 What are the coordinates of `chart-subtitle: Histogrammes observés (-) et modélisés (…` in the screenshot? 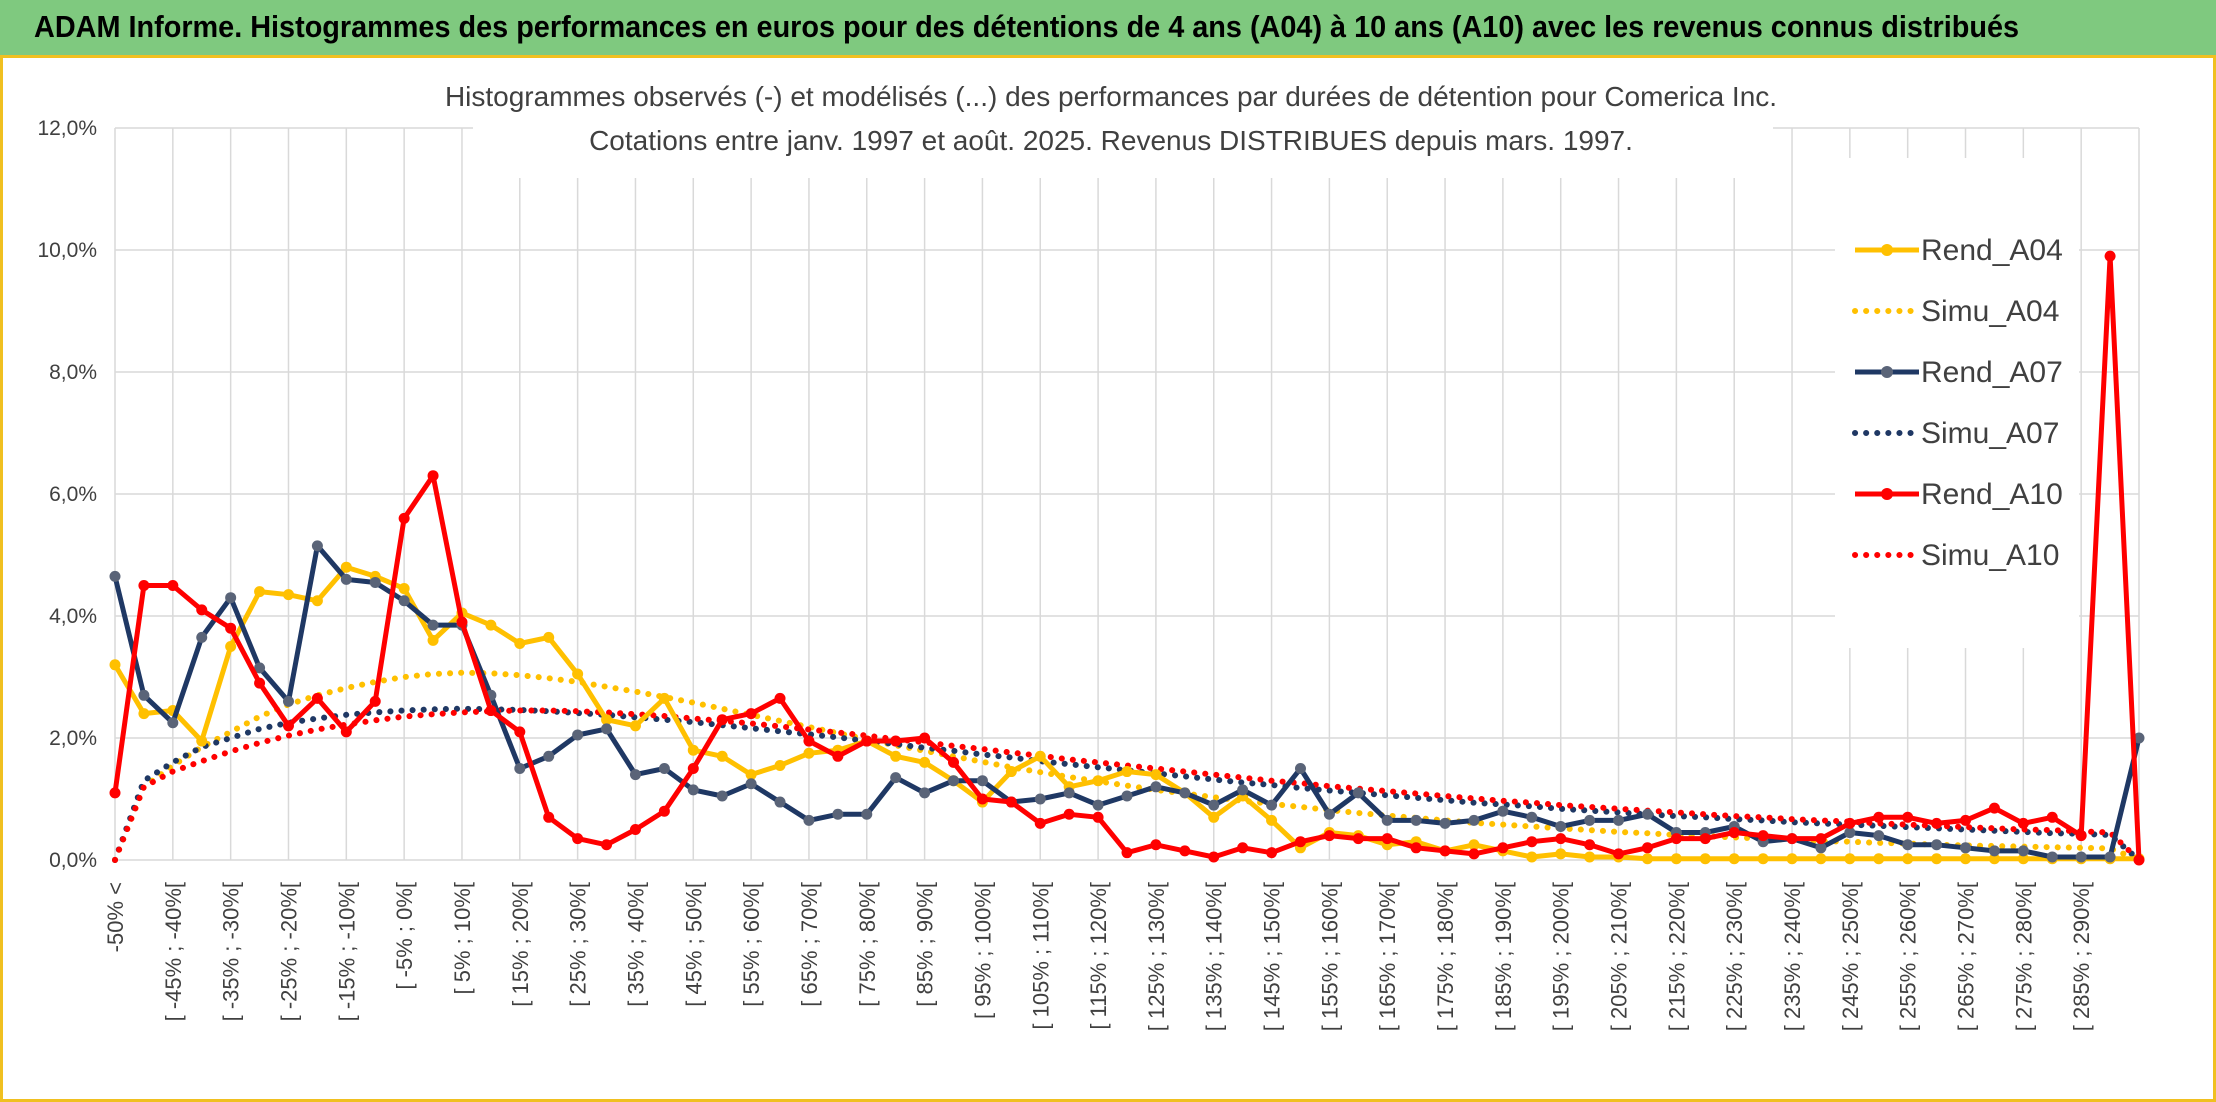 It's located at (1111, 119).